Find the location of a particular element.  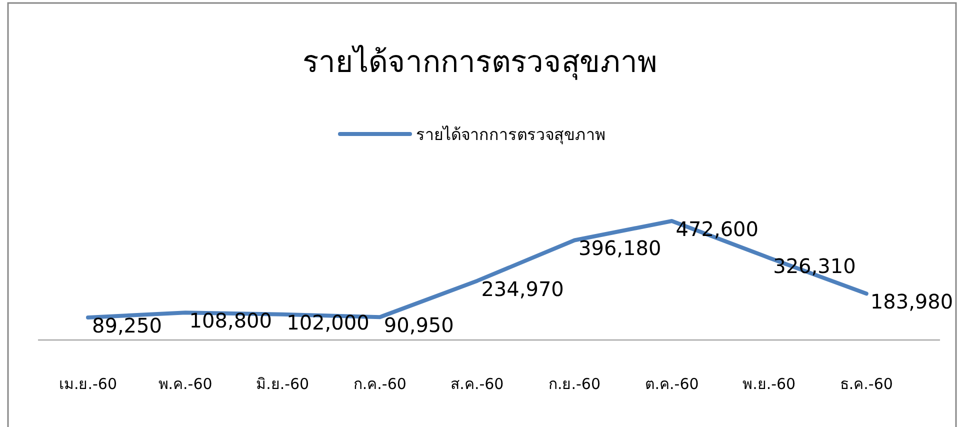

x-tick-label: ธ.ค.-60 is located at coordinates (866, 384).